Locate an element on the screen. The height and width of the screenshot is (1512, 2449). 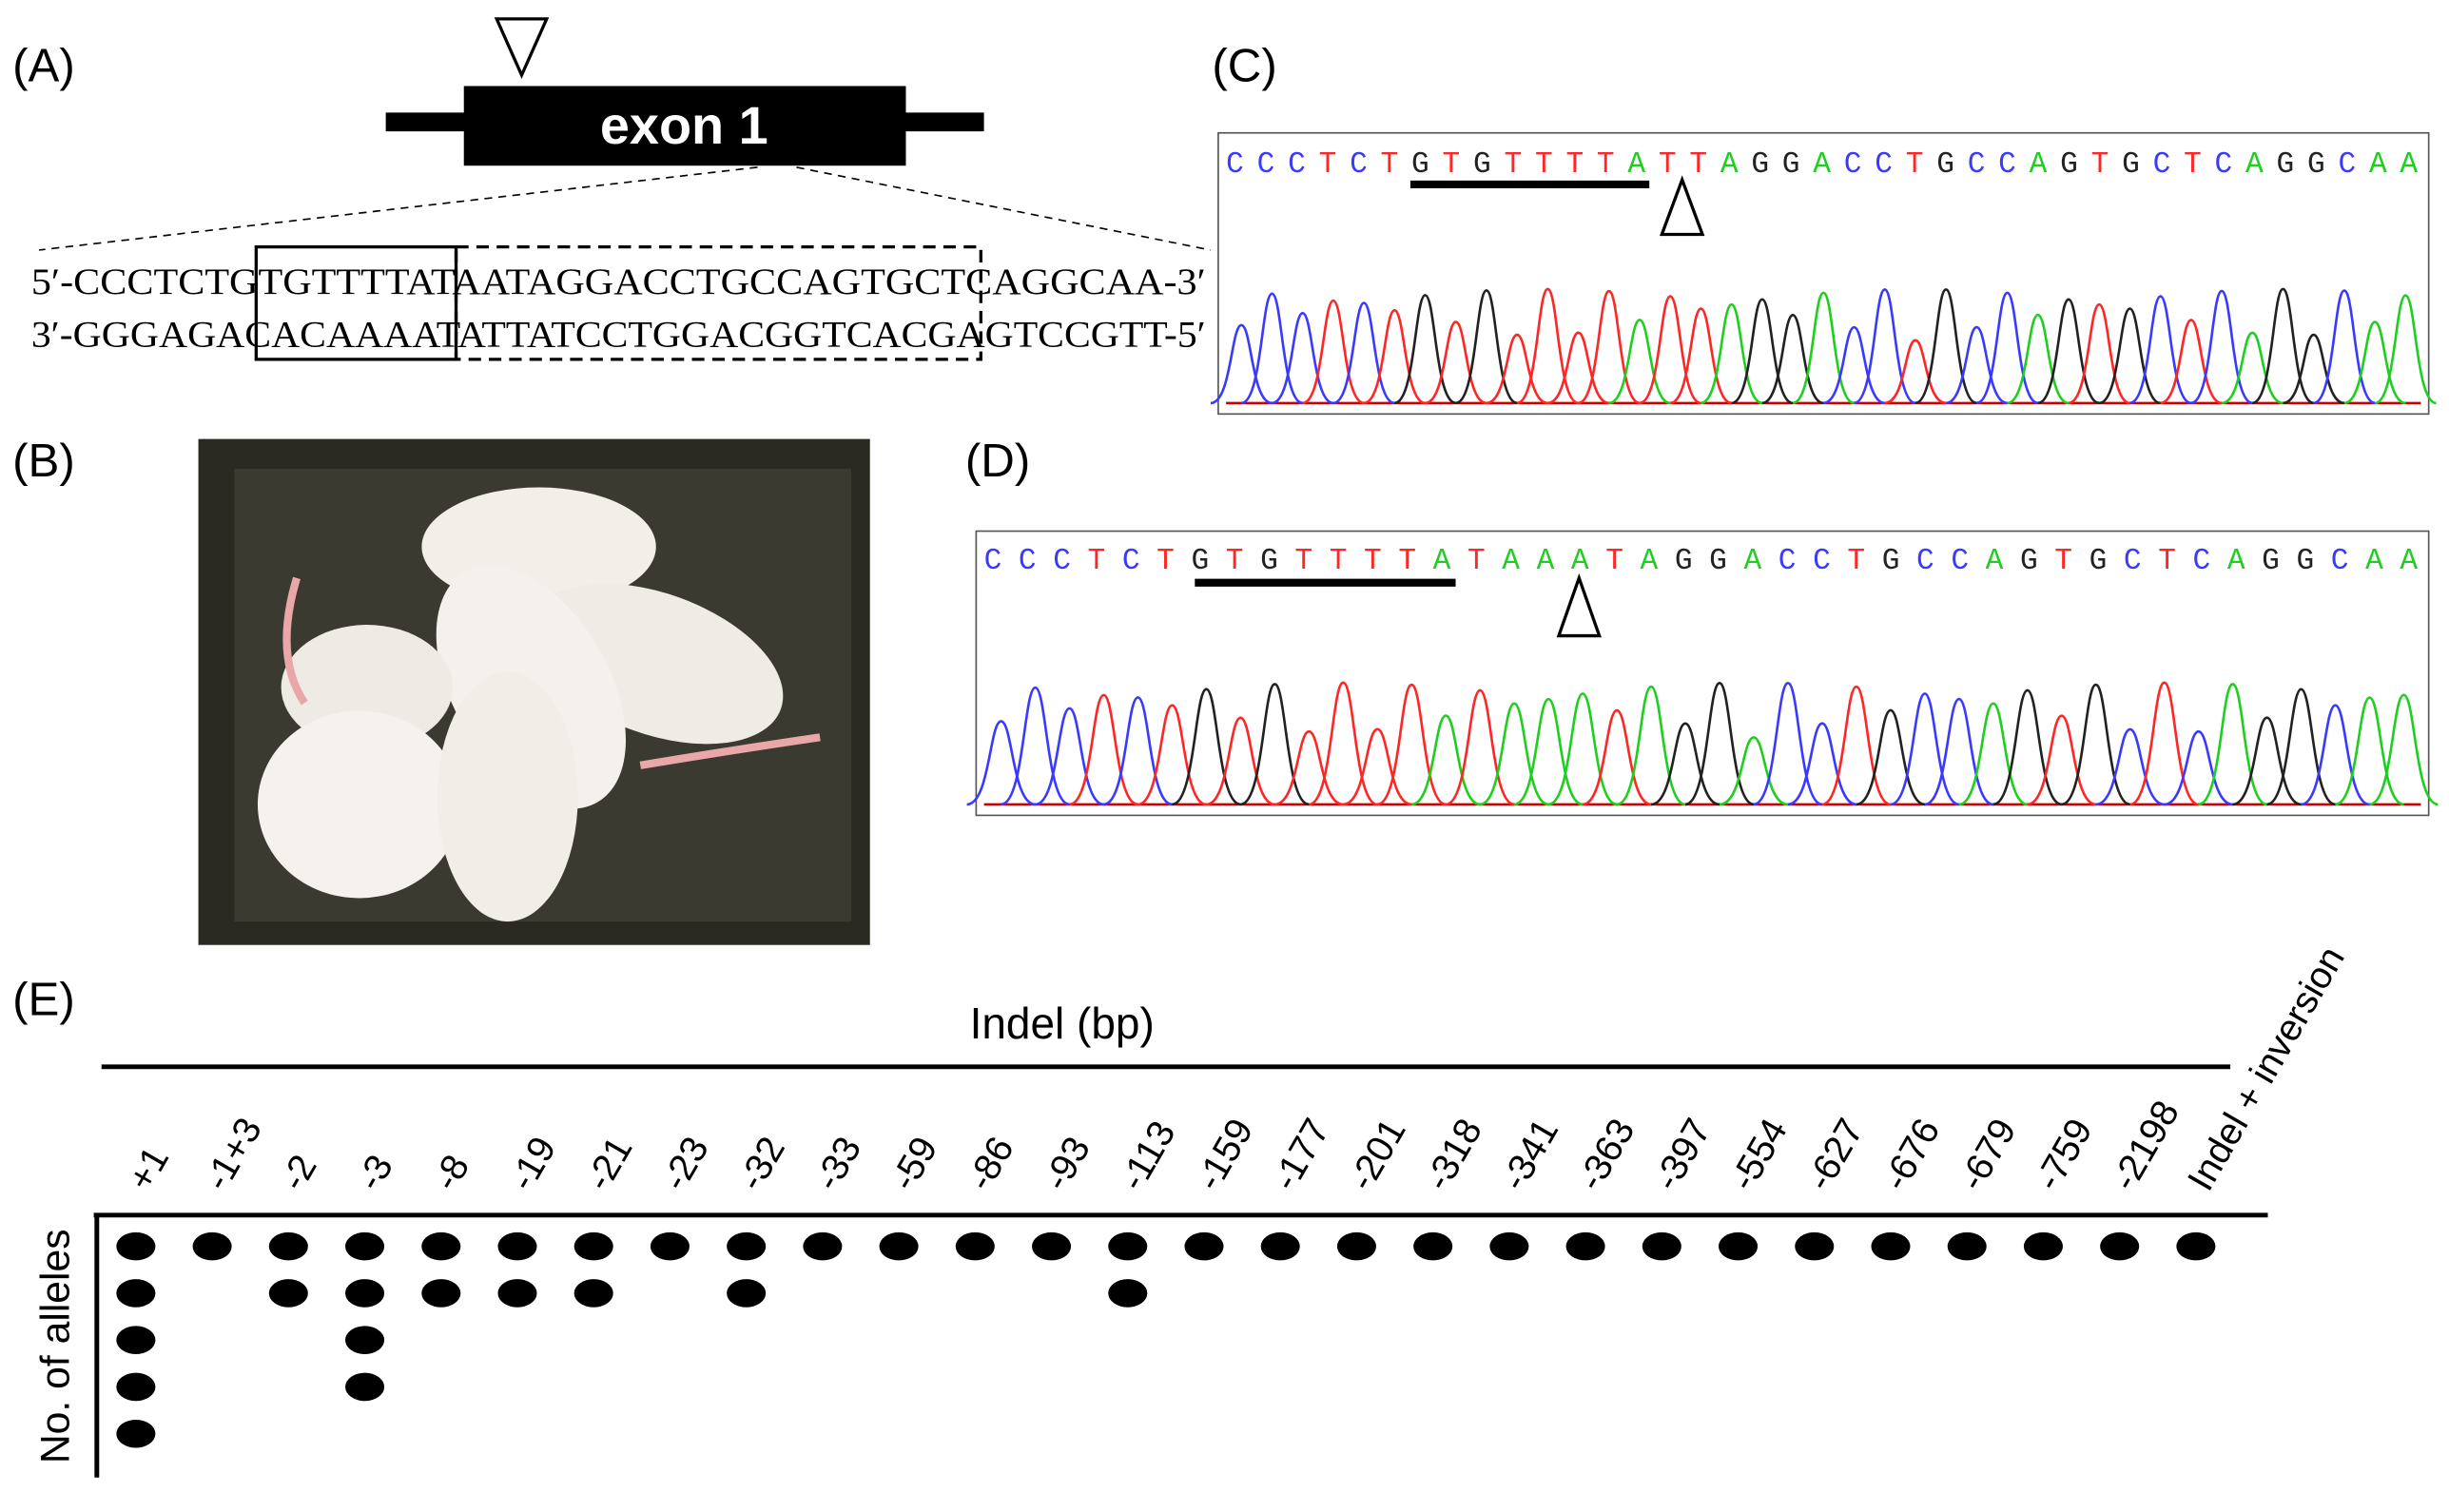
x-tick-label: -397 is located at coordinates (1683, 1154).